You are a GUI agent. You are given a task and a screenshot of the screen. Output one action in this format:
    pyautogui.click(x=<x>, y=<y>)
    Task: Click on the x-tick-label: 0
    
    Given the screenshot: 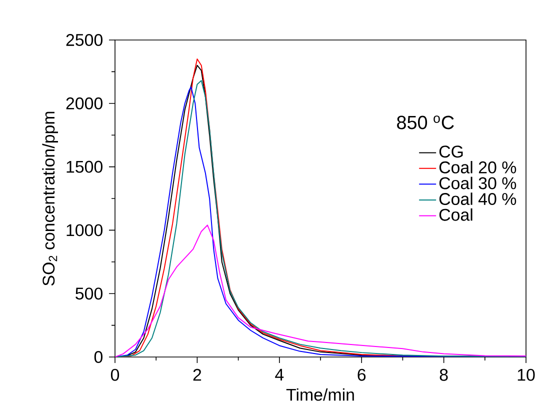 What is the action you would take?
    pyautogui.click(x=115, y=374)
    